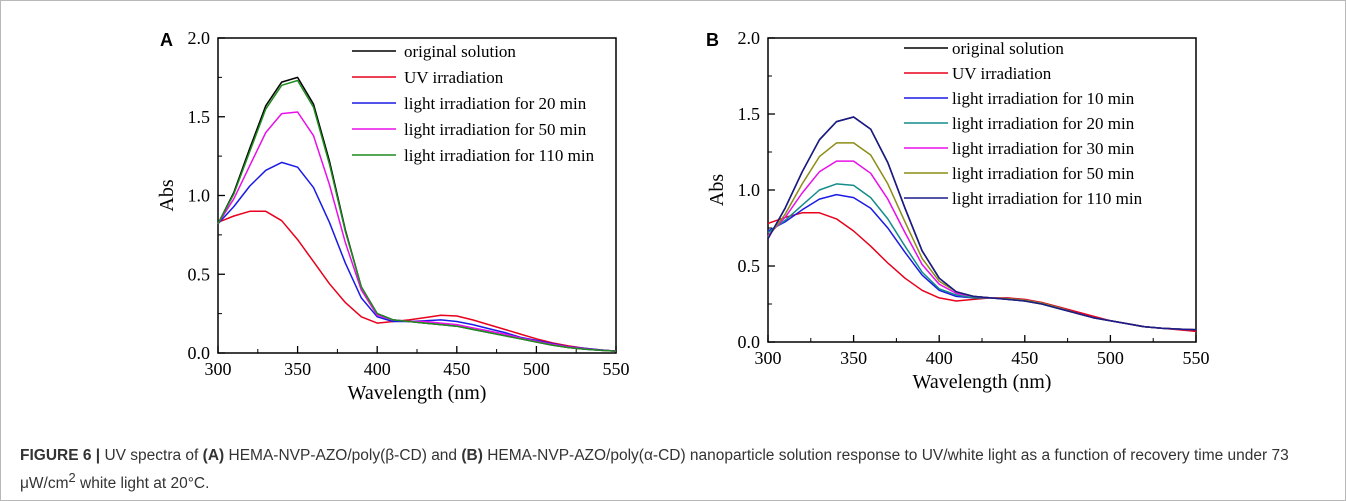  I want to click on caption-text-4: white light at 20°C., so click(145, 484).